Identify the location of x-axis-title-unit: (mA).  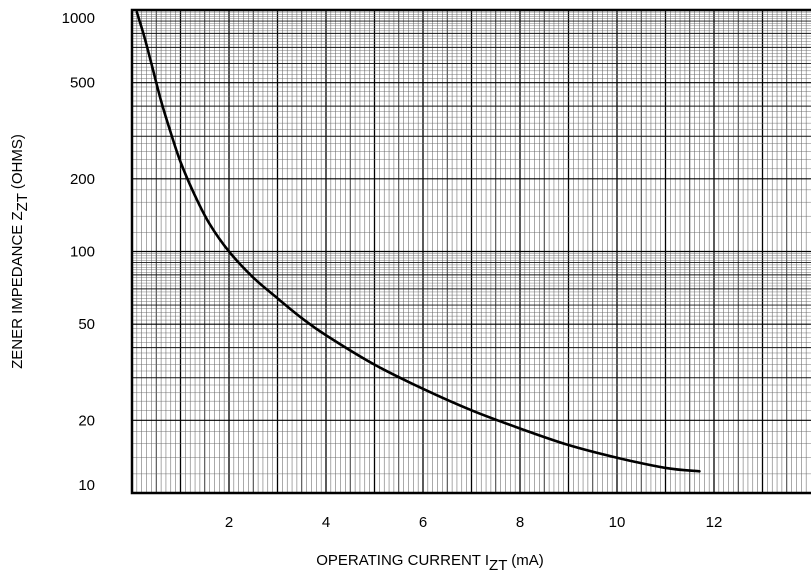
(525, 560).